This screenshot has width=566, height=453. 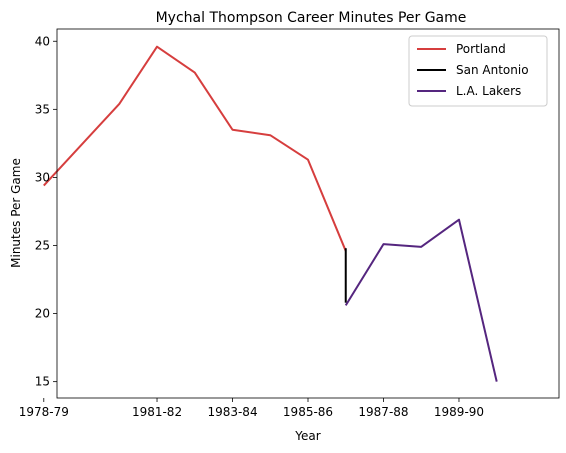 What do you see at coordinates (44, 412) in the screenshot?
I see `x-tick-label: 1978-79` at bounding box center [44, 412].